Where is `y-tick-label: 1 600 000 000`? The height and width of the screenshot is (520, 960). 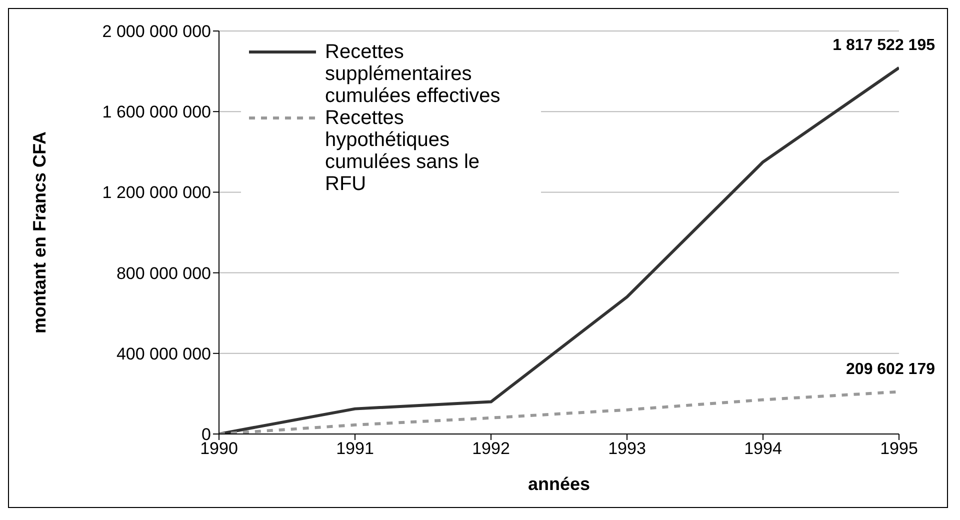 y-tick-label: 1 600 000 000 is located at coordinates (156, 112).